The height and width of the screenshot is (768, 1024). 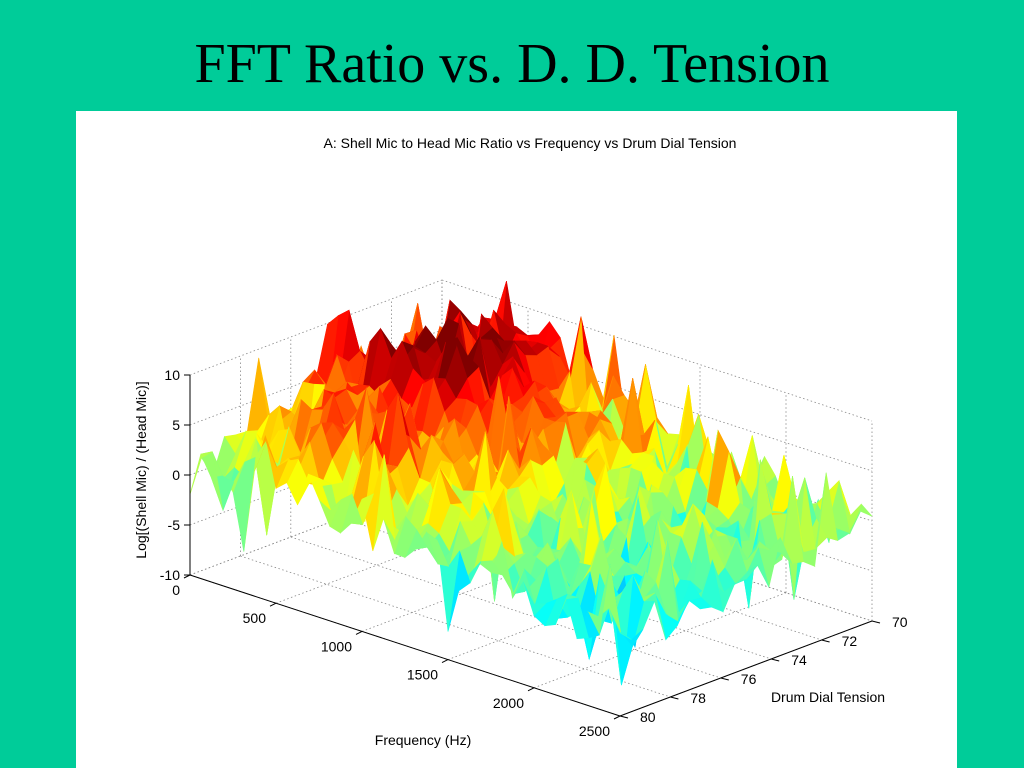 I want to click on x-tick-label: 500, so click(x=255, y=618).